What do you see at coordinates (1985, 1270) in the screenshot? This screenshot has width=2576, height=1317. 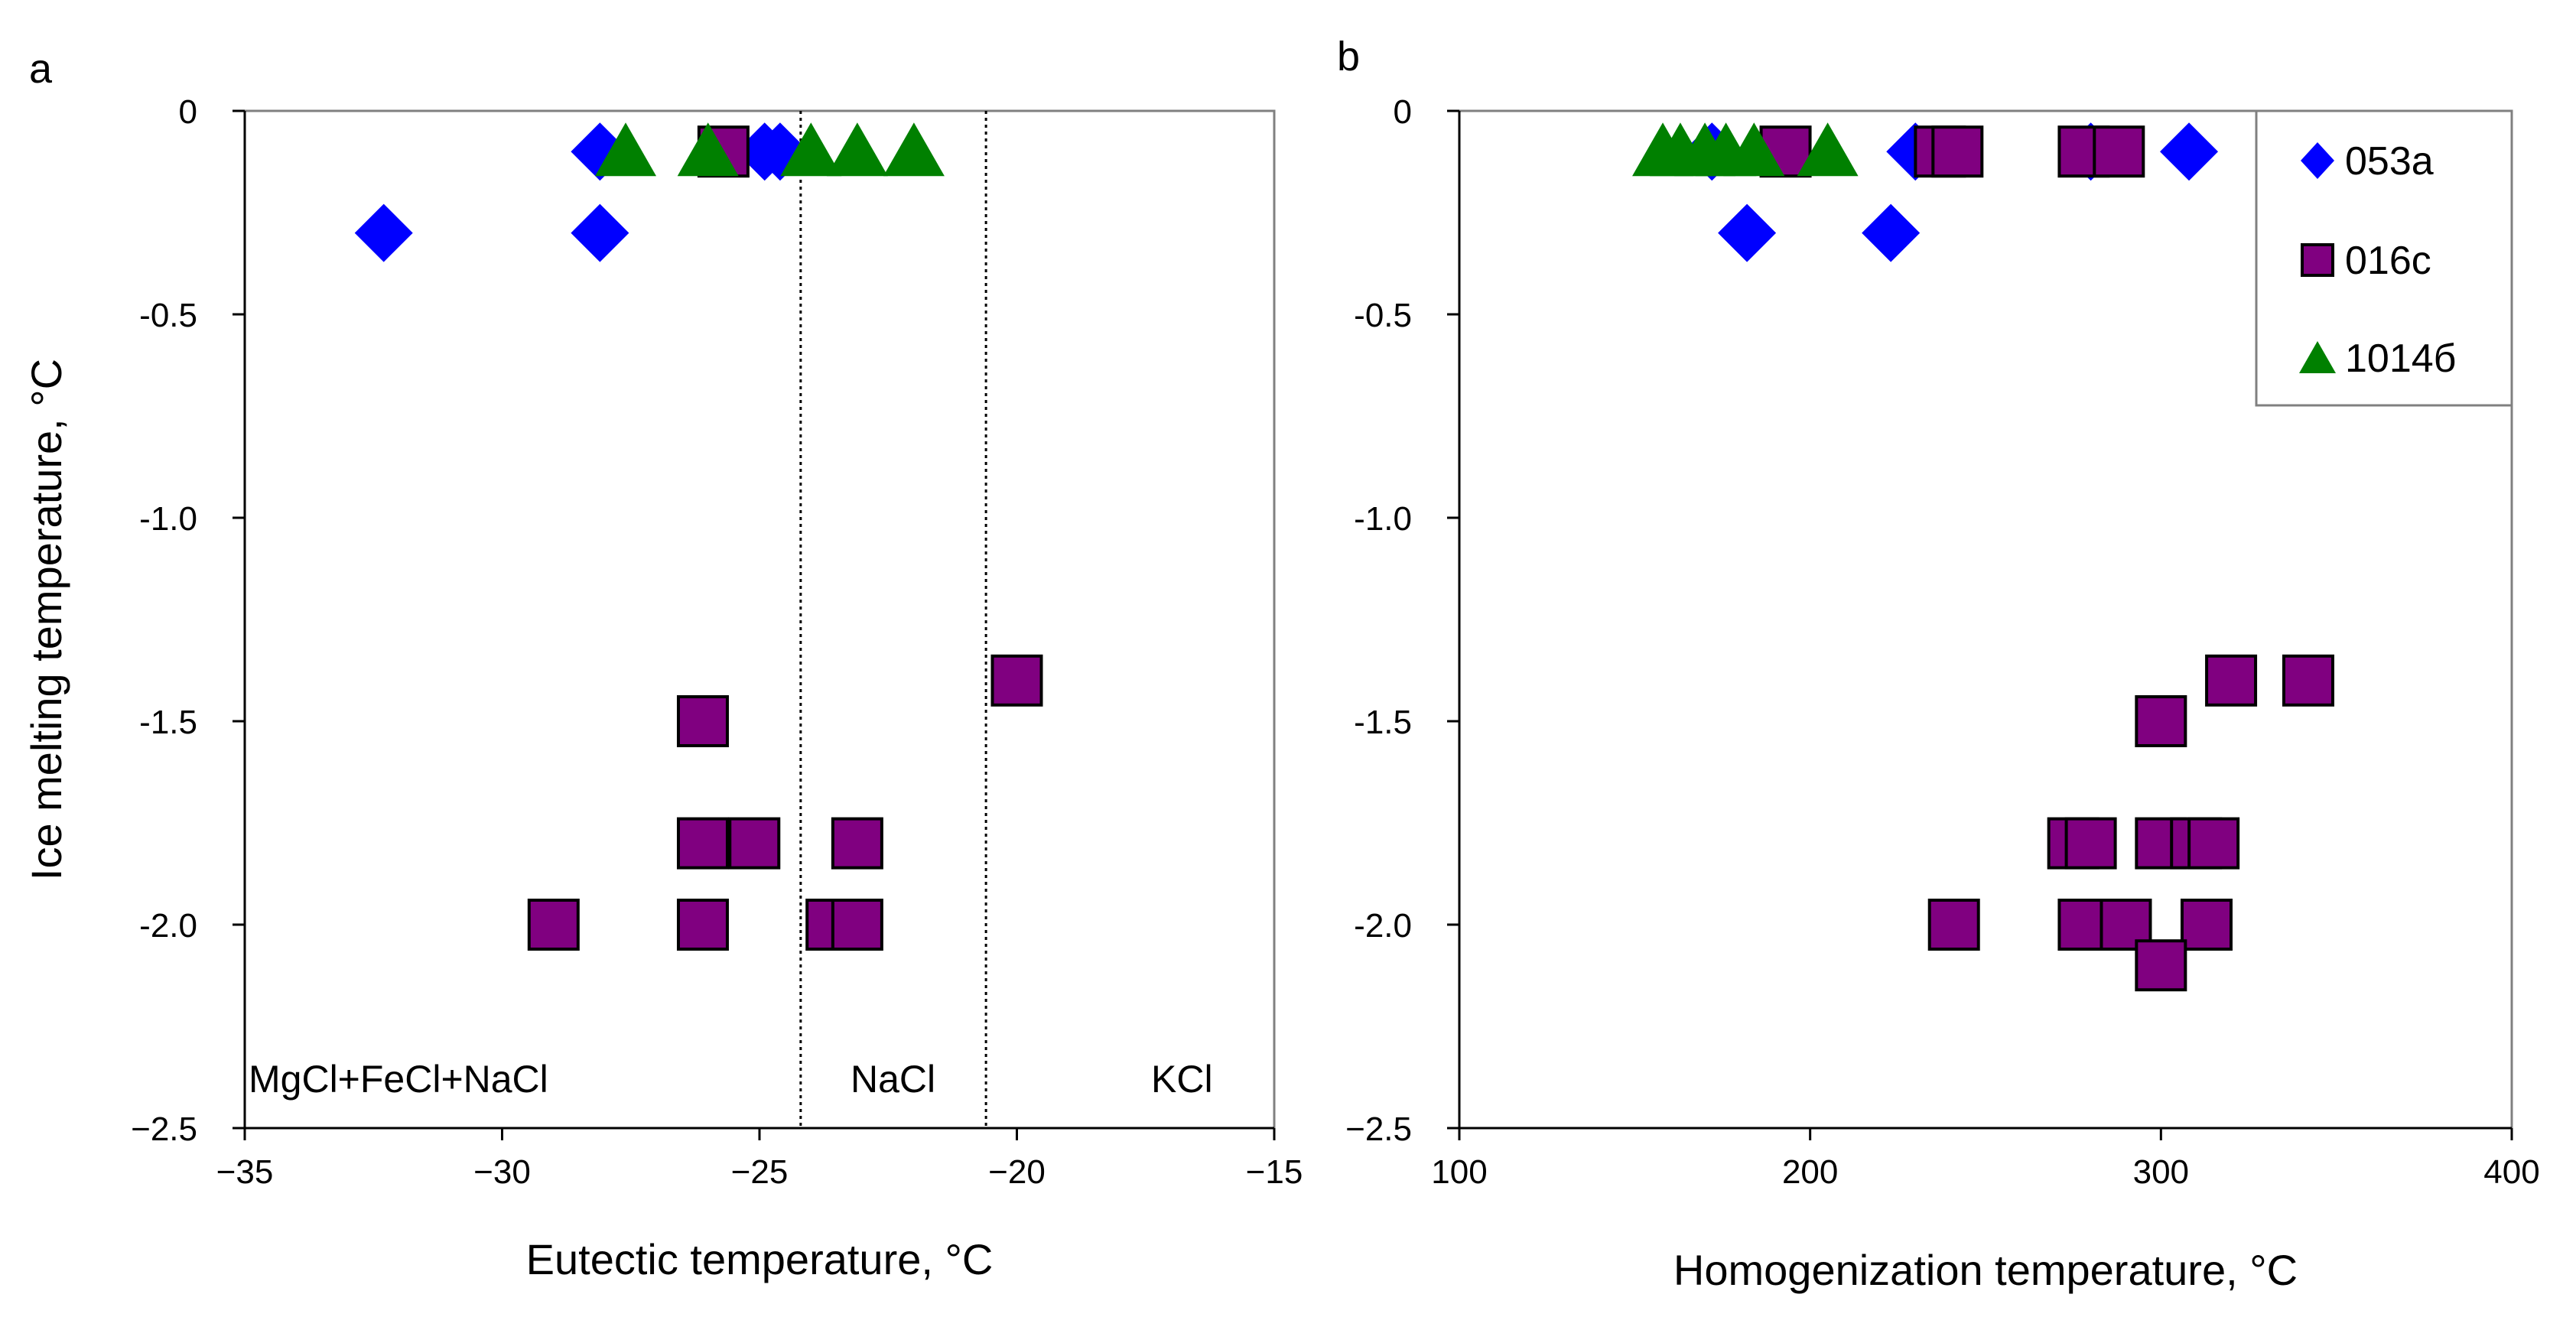 I see `panel-b-x-axis-title: Homogenization temperature, °C` at bounding box center [1985, 1270].